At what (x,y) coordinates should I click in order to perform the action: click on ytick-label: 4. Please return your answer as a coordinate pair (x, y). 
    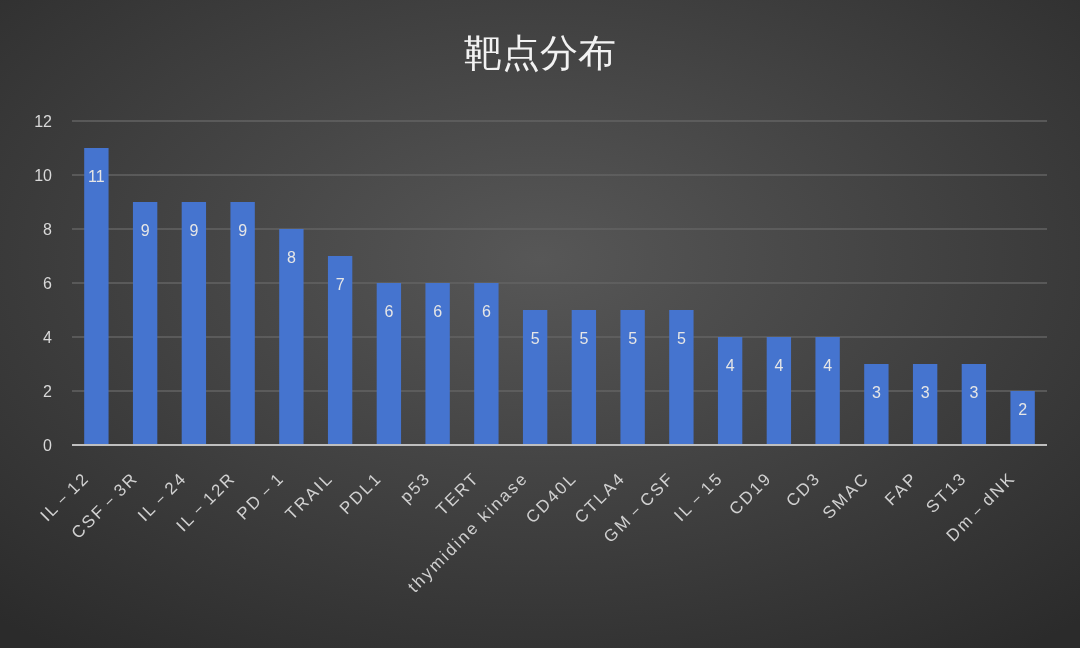
    Looking at the image, I should click on (47, 337).